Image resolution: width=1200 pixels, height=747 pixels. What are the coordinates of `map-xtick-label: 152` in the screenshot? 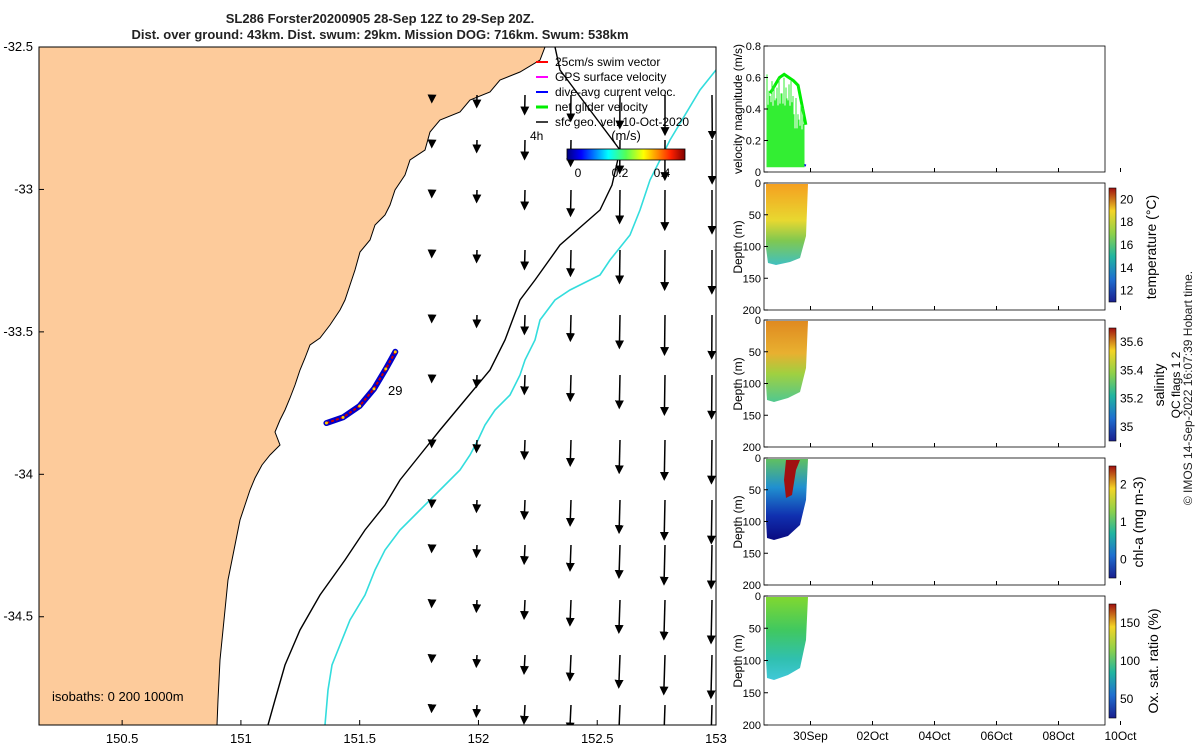 It's located at (479, 738).